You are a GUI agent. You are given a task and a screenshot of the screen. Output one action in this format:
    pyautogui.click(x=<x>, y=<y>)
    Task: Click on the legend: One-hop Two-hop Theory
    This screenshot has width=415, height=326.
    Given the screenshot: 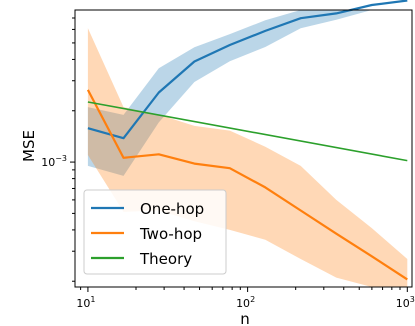 What is the action you would take?
    pyautogui.click(x=155, y=232)
    